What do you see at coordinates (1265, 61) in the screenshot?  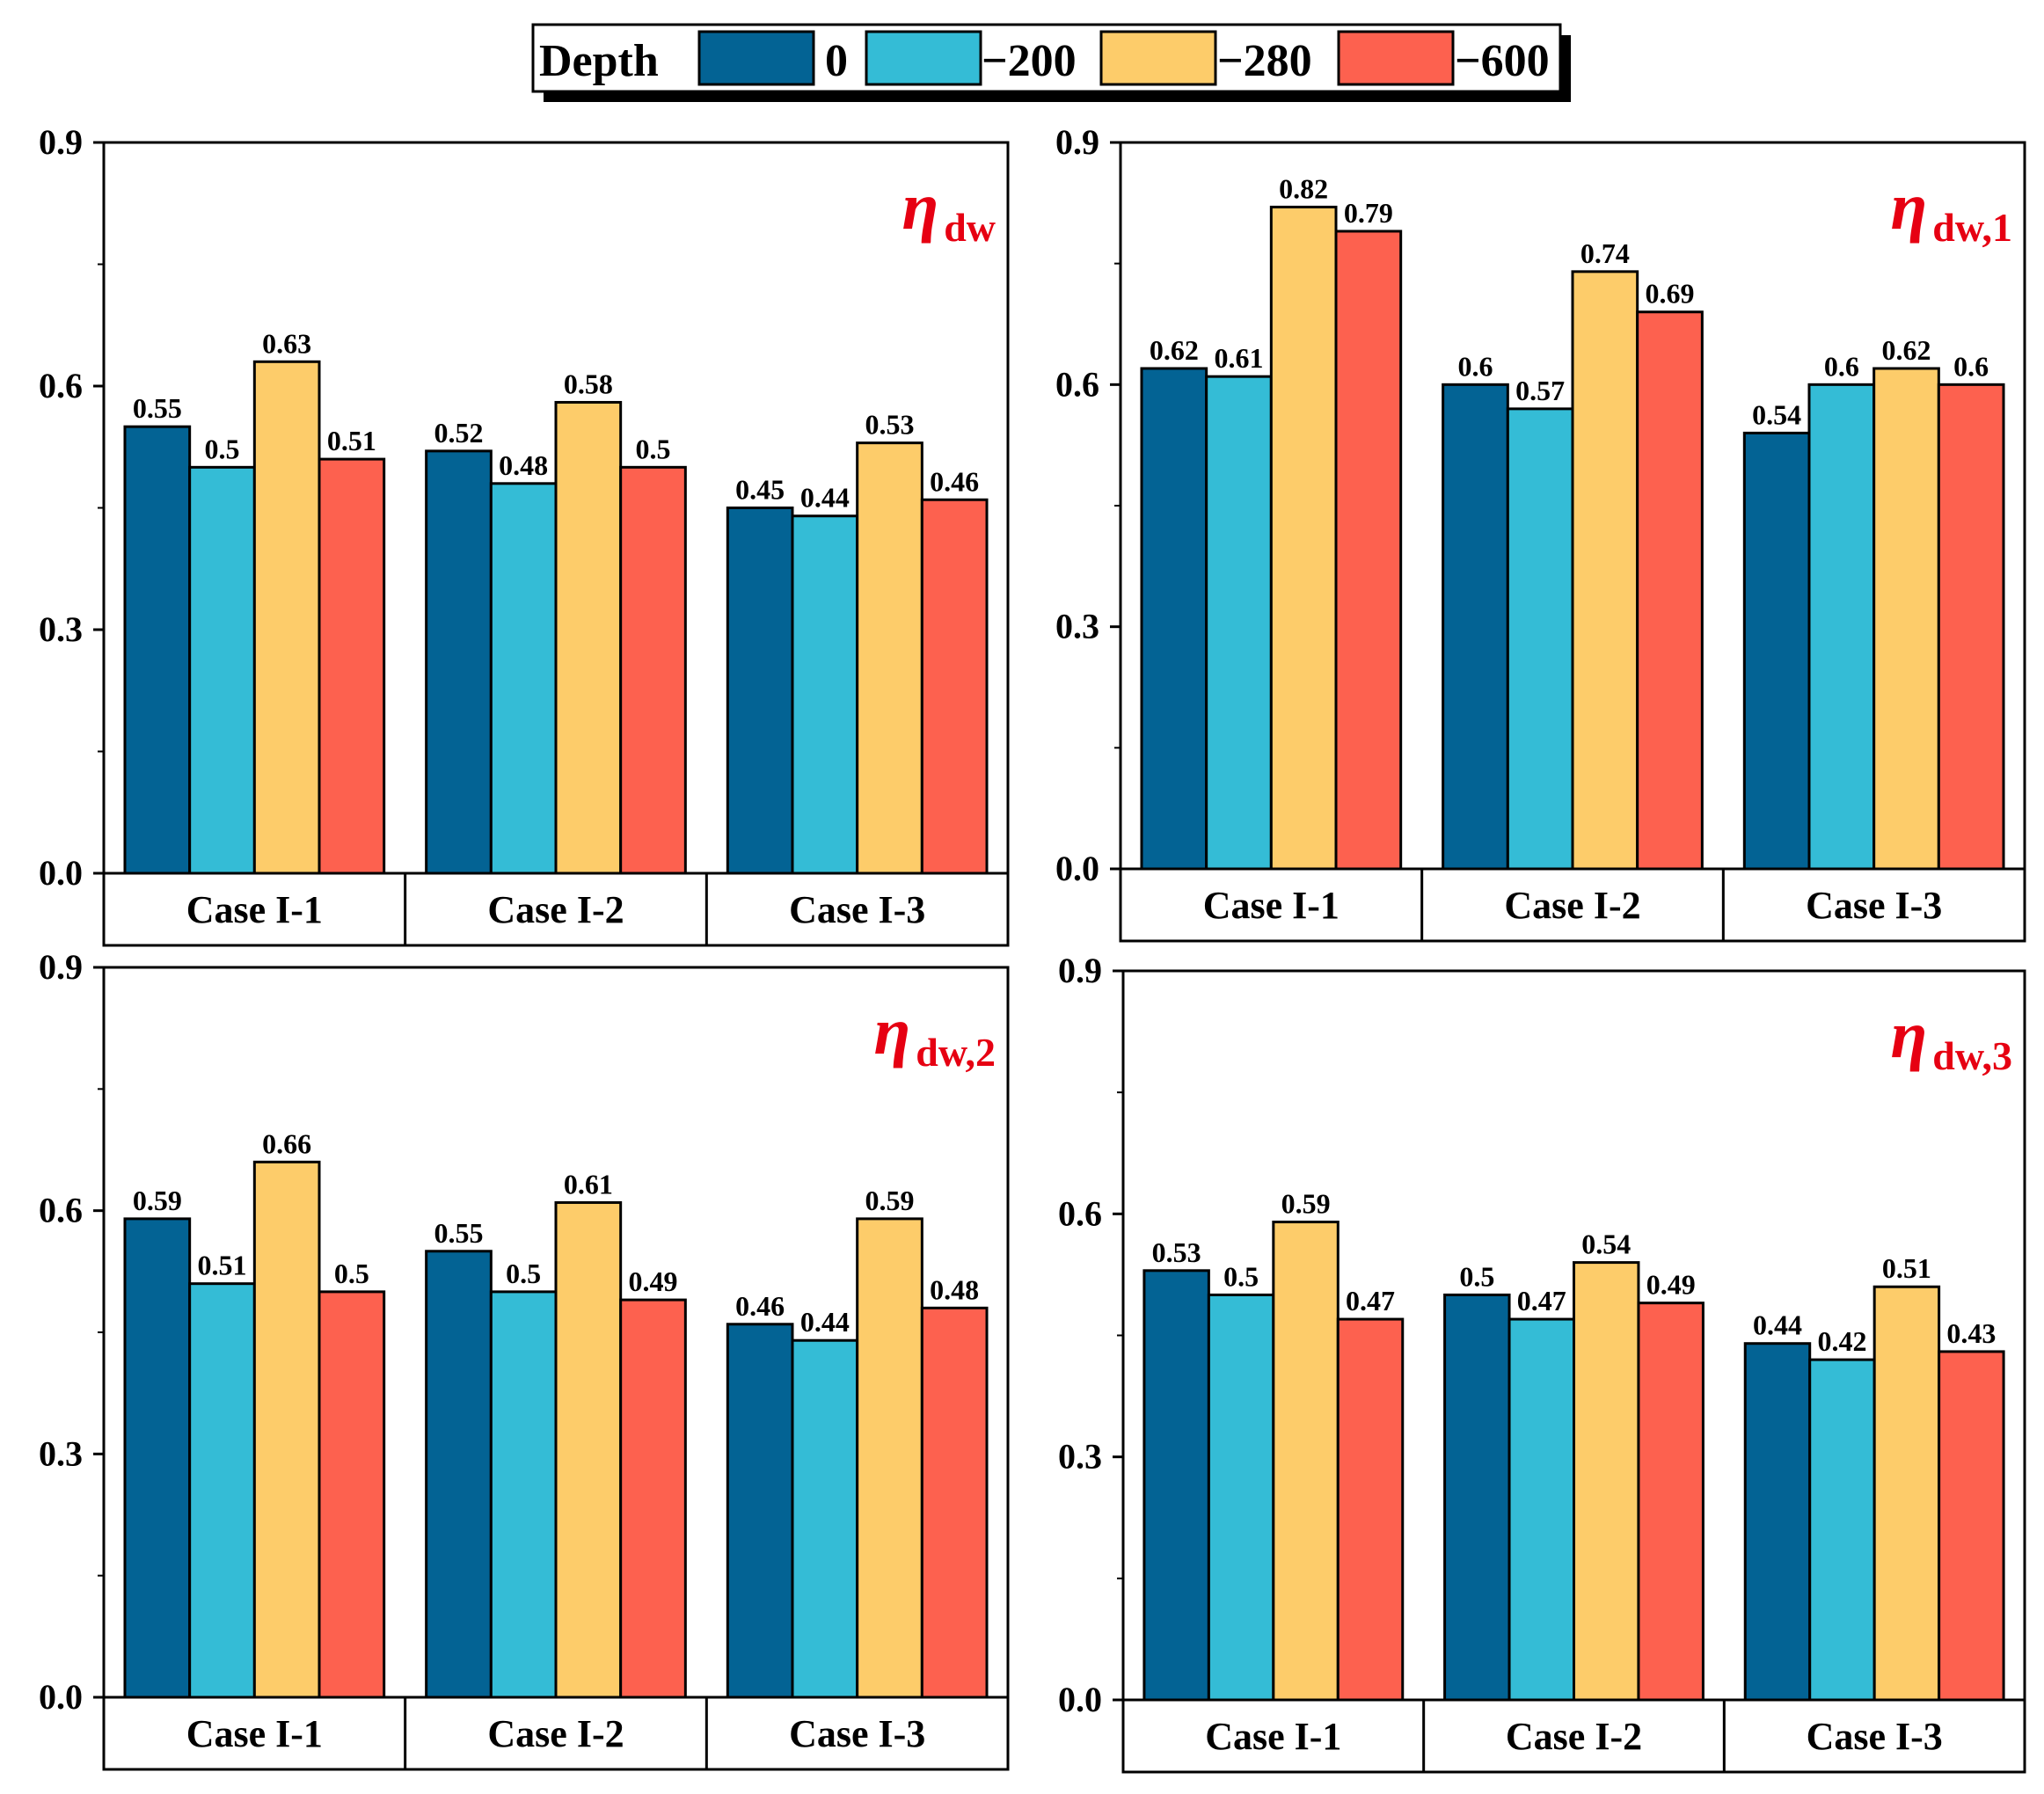 I see `legend-label-2: −280` at bounding box center [1265, 61].